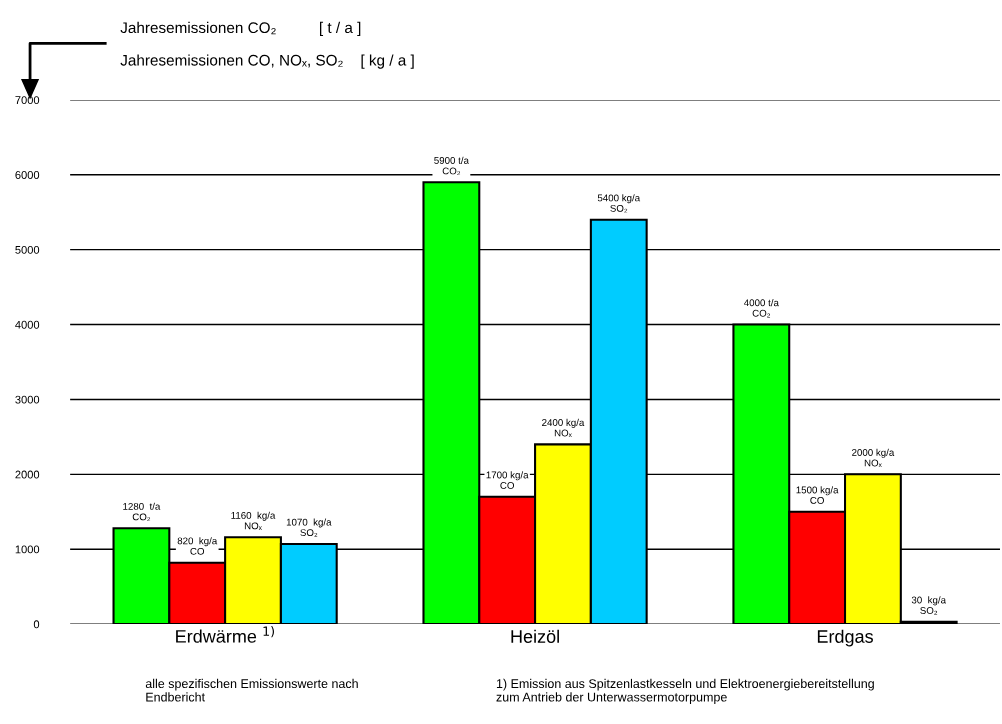  I want to click on x-tick-label: Erdgas, so click(845, 638).